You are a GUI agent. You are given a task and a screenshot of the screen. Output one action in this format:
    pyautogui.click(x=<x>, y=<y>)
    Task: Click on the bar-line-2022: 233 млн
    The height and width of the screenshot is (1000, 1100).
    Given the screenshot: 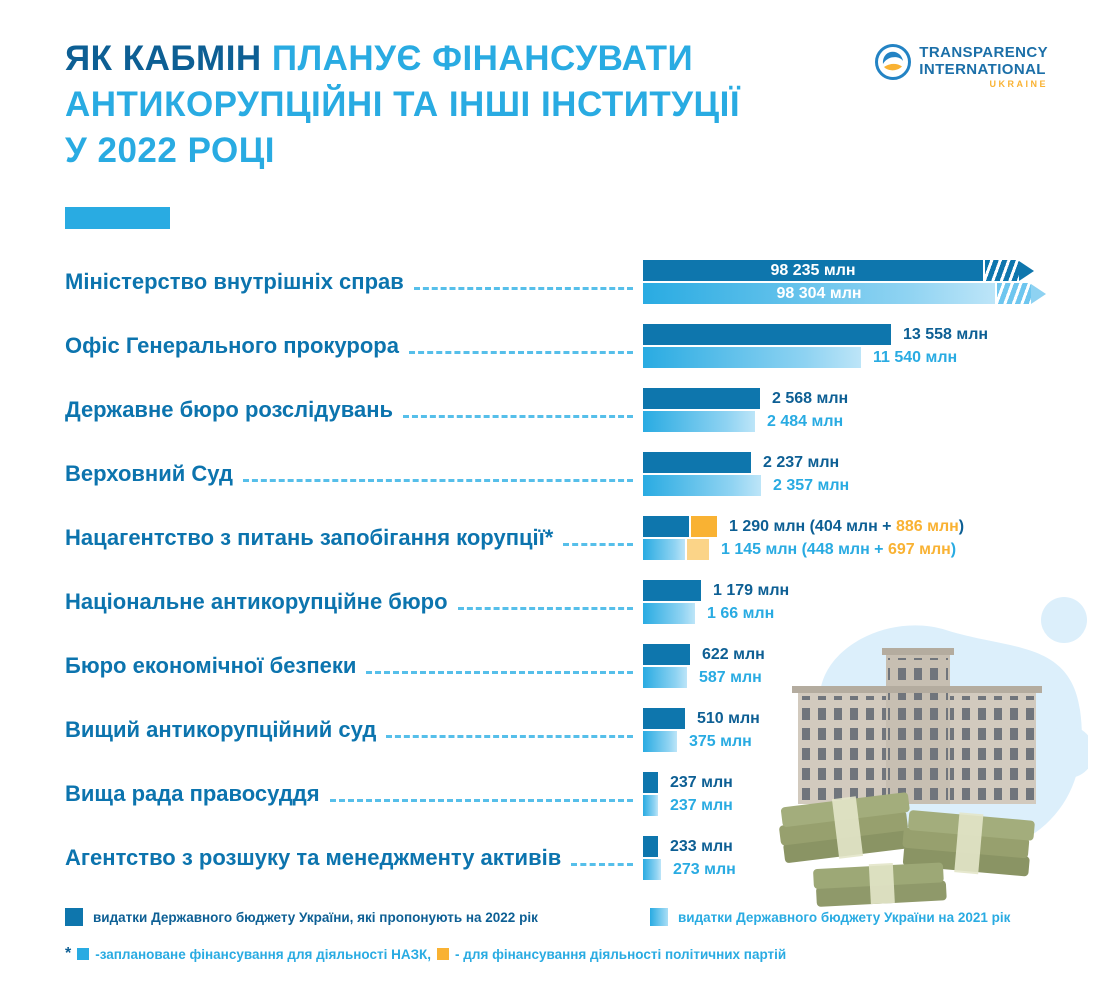 What is the action you would take?
    pyautogui.click(x=844, y=846)
    